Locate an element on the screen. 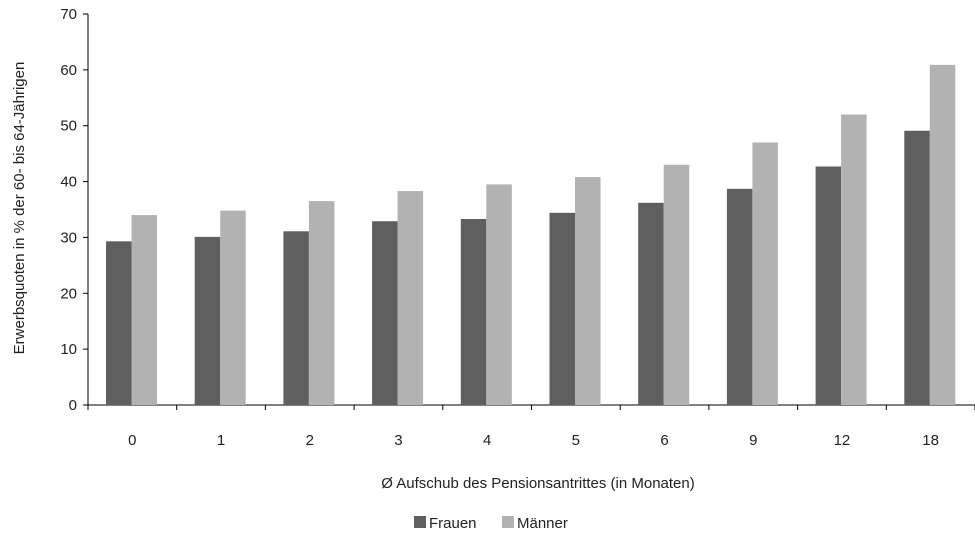 The width and height of the screenshot is (975, 540). x-tick-label: 5 is located at coordinates (576, 440).